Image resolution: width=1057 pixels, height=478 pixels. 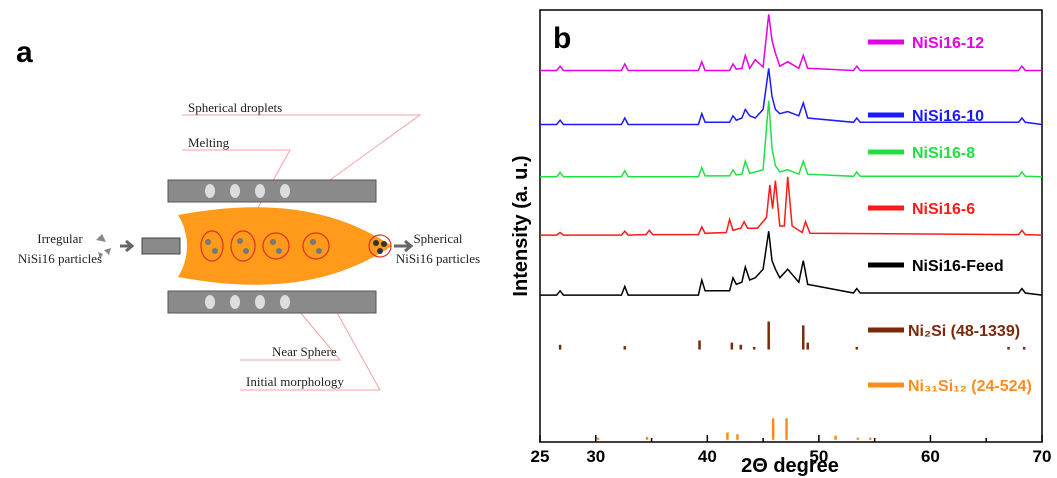 What do you see at coordinates (943, 209) in the screenshot?
I see `legend-label: NiSi16-6` at bounding box center [943, 209].